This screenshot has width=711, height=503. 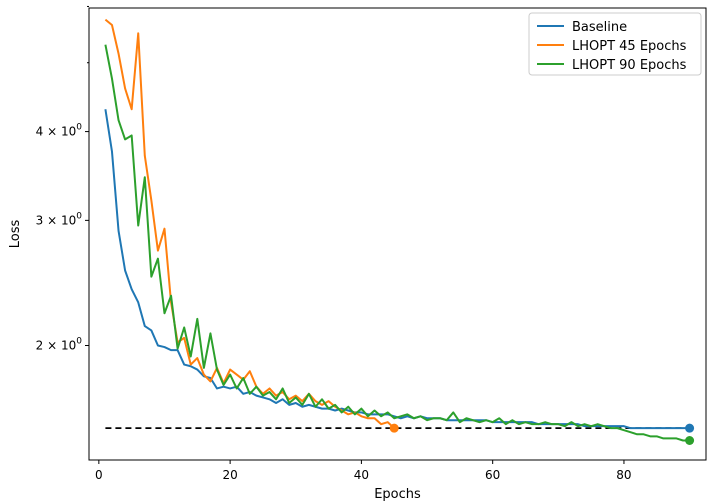 What do you see at coordinates (99, 475) in the screenshot?
I see `x-tick-label: 0` at bounding box center [99, 475].